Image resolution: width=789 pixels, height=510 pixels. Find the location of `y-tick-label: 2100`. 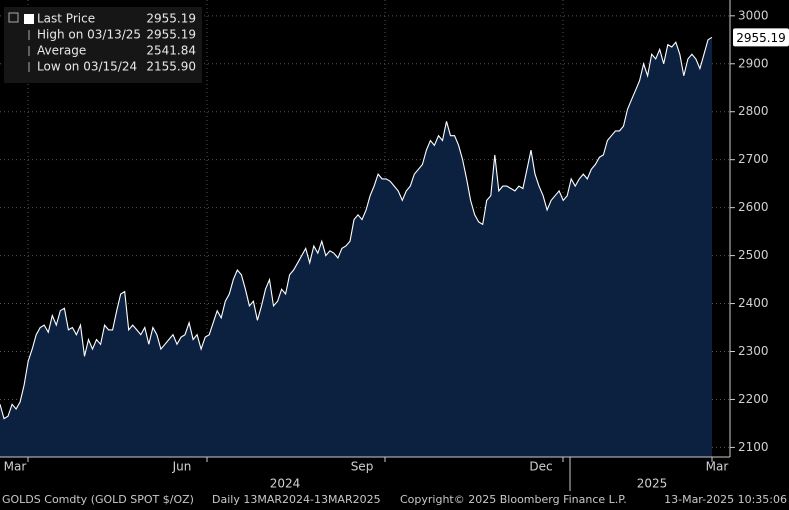

y-tick-label: 2100 is located at coordinates (753, 447).